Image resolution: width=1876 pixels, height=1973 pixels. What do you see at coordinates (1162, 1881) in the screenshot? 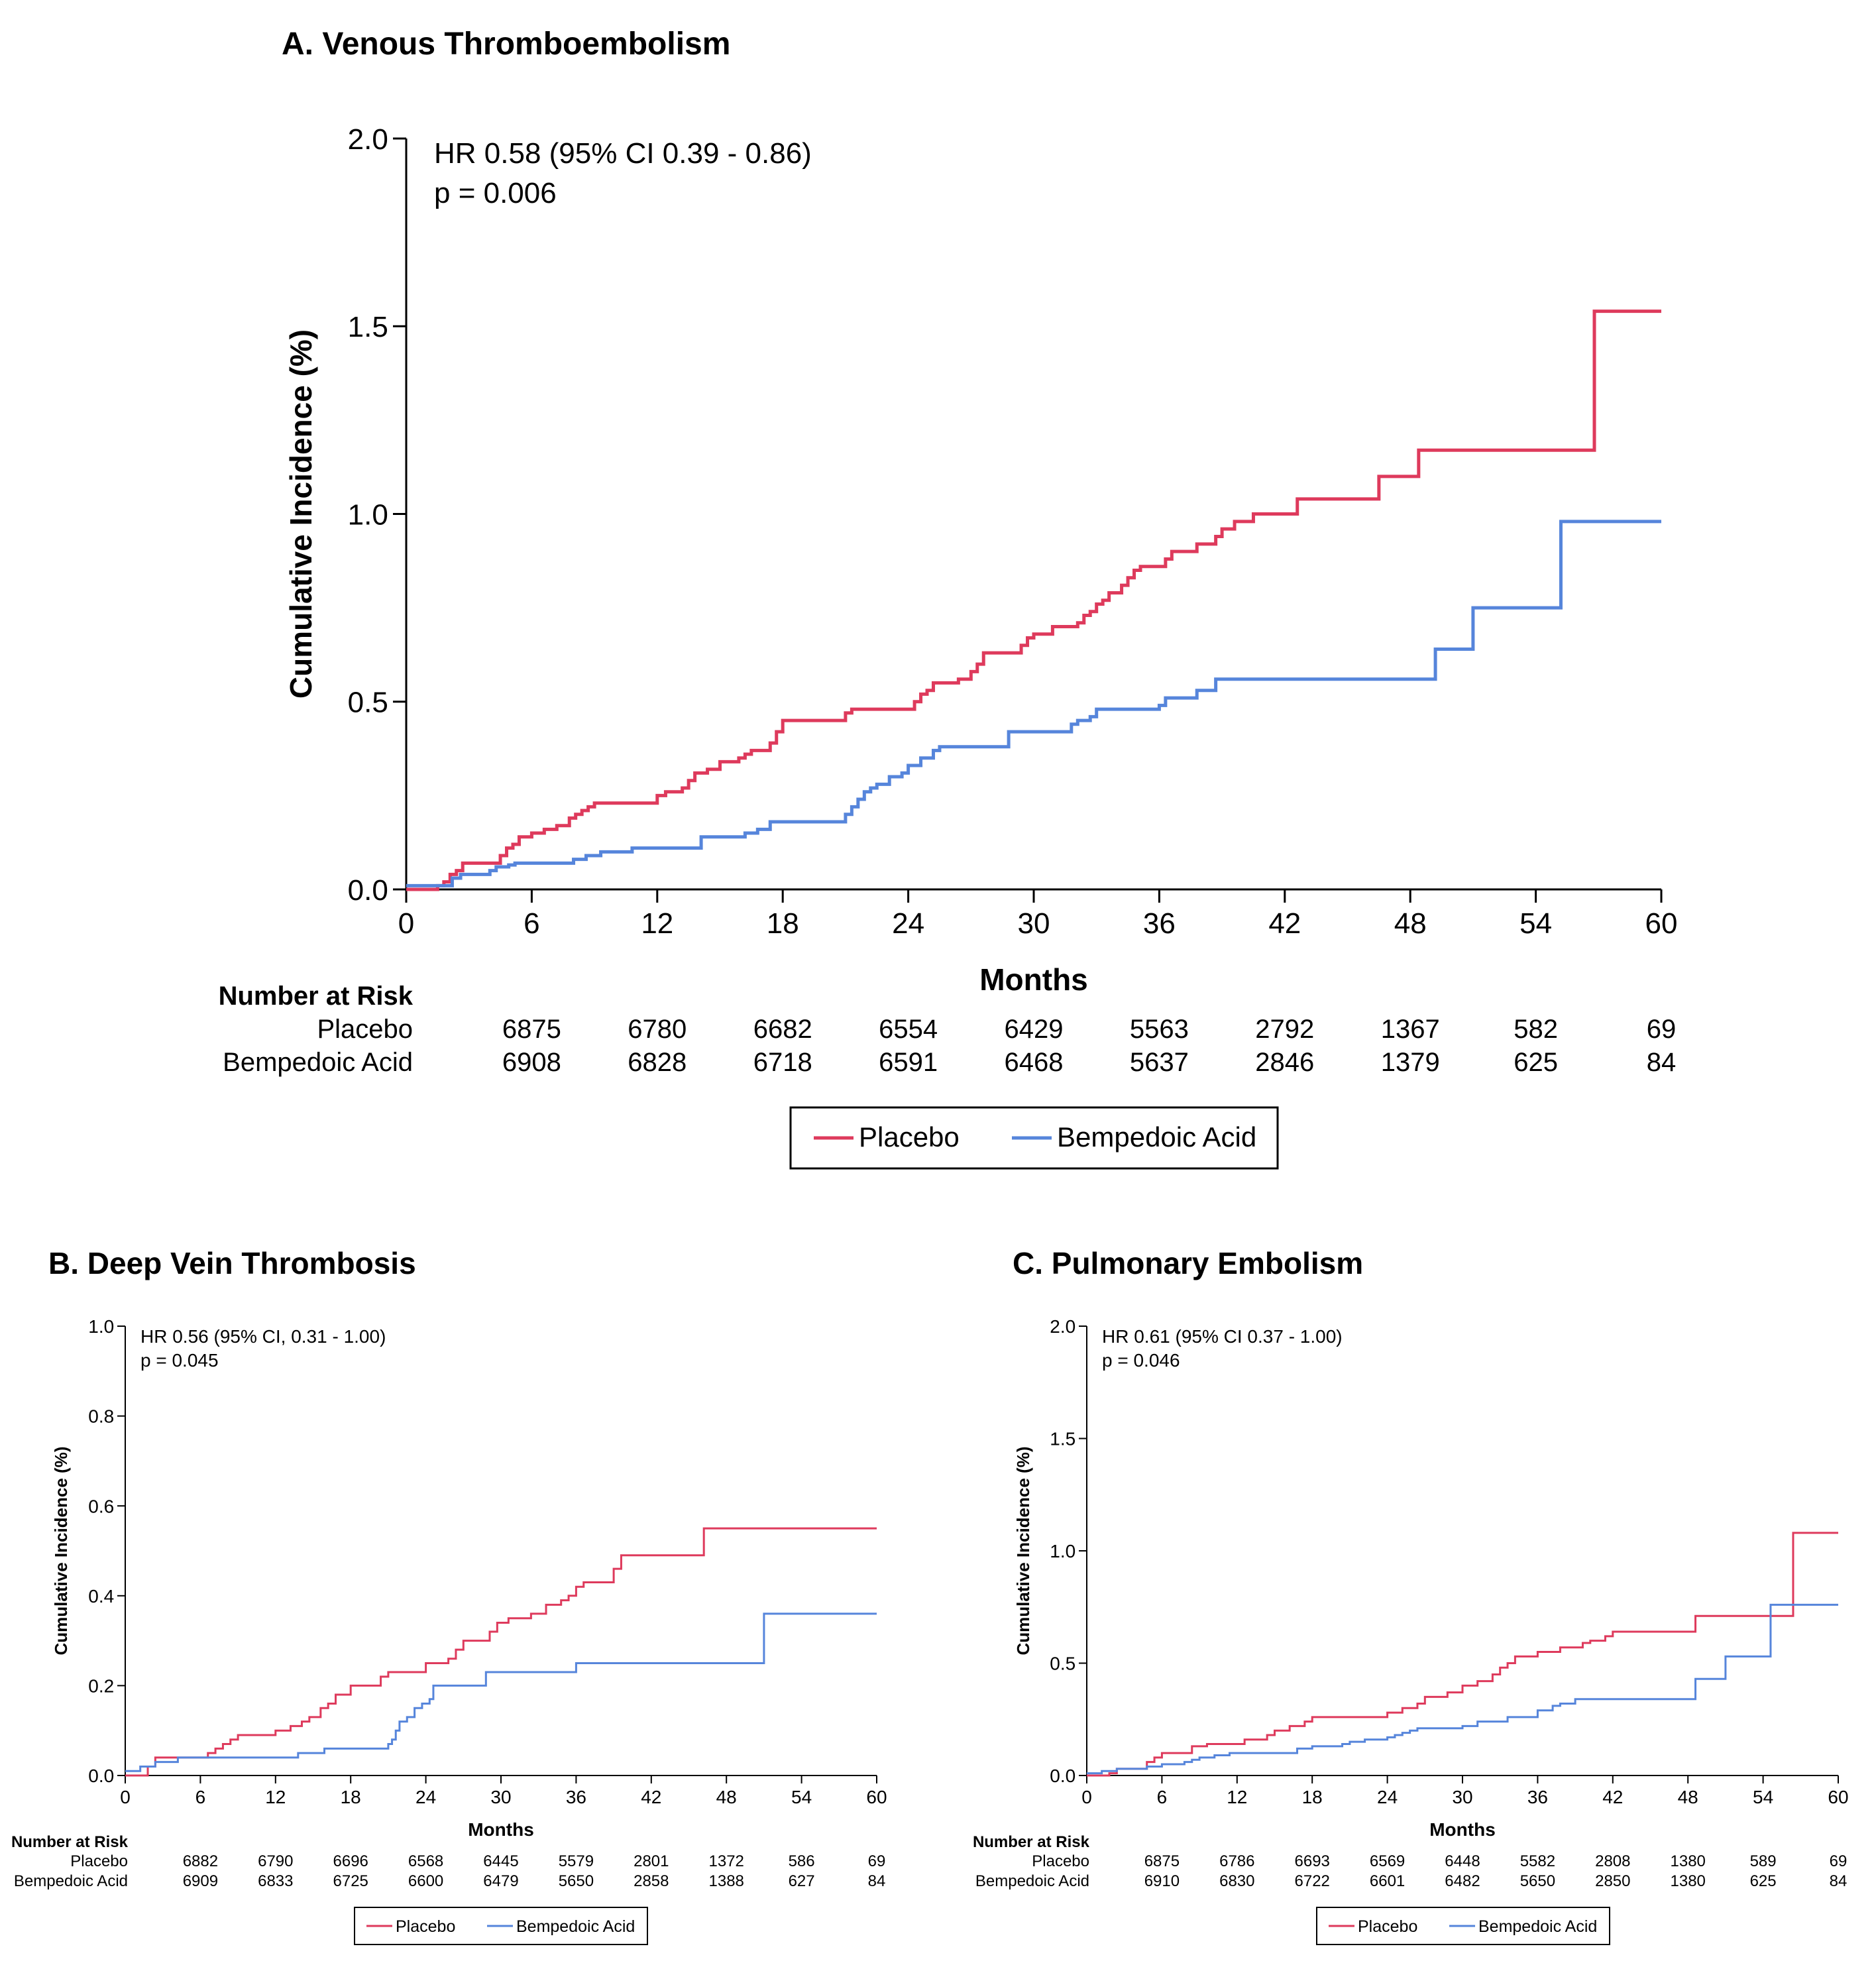
I see `risk-value-bempedoic-acid: 6910` at bounding box center [1162, 1881].